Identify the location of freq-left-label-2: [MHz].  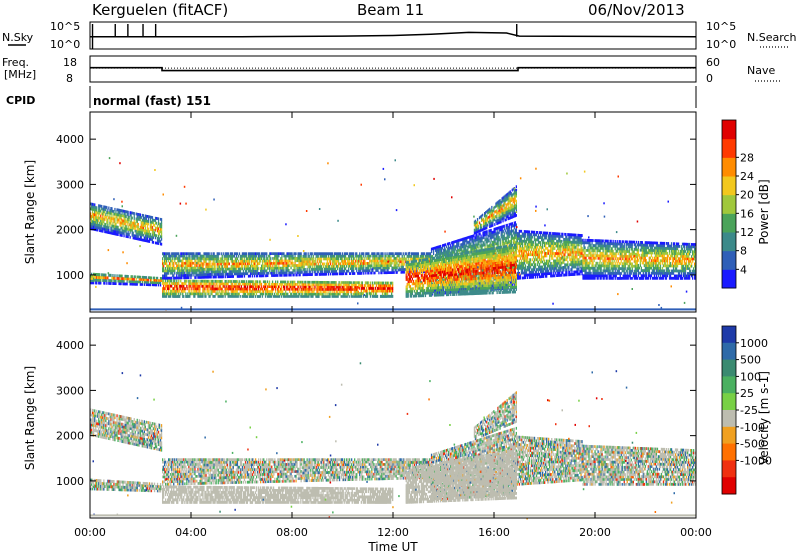
(20, 74).